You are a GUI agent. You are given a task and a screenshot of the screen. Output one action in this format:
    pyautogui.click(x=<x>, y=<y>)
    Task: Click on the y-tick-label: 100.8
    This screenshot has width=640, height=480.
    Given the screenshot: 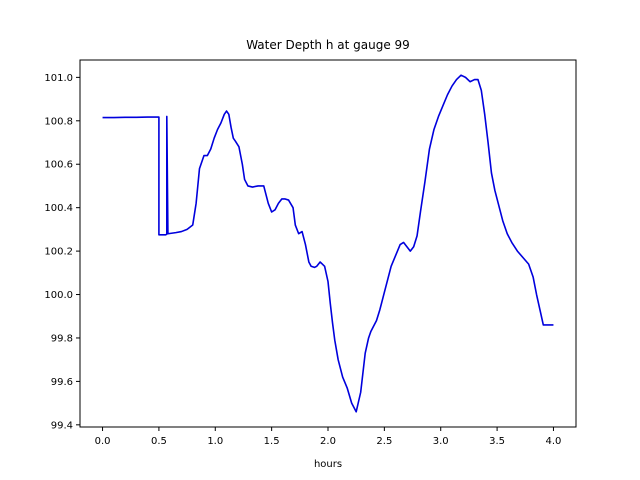 What is the action you would take?
    pyautogui.click(x=58, y=121)
    